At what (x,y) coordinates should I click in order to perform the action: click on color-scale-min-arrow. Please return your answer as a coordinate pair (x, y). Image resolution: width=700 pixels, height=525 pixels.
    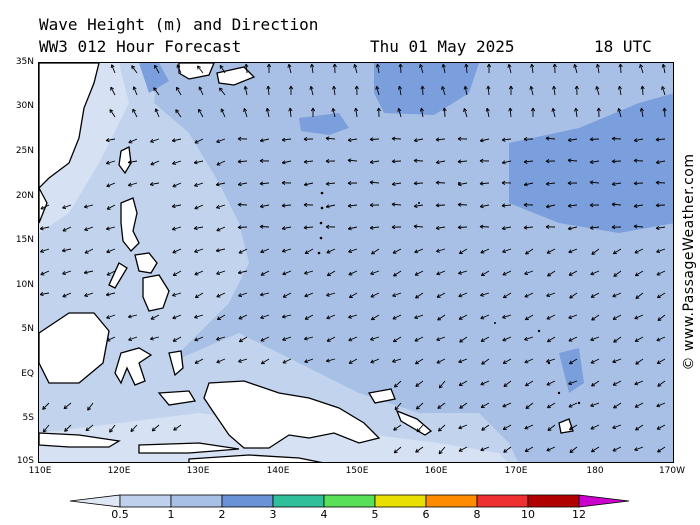
    Looking at the image, I should click on (95, 501).